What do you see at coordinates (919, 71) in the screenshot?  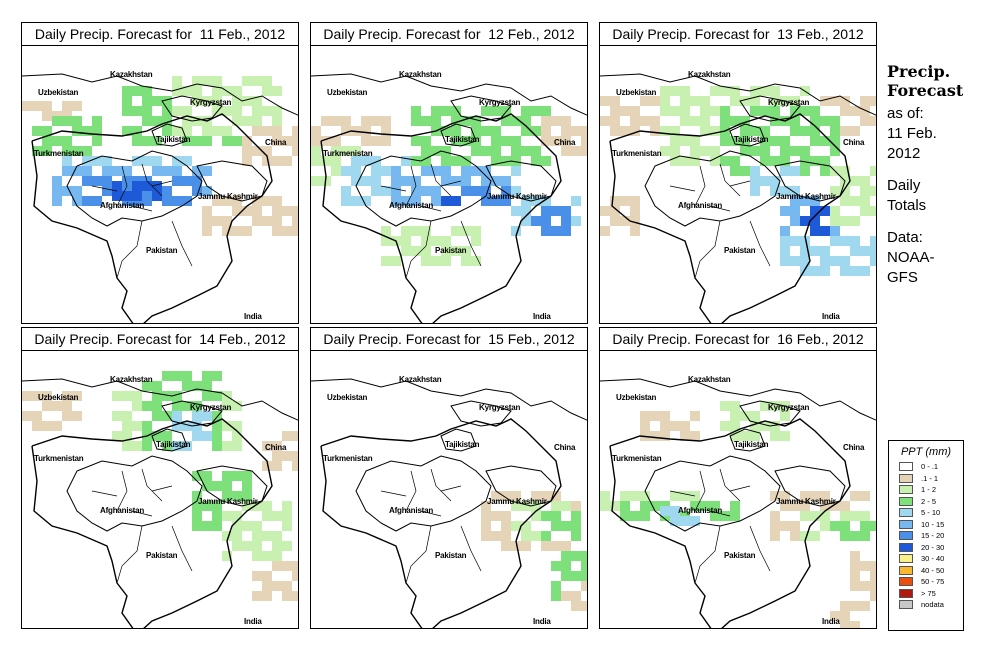 I see `side-title-line1: Precip.` at bounding box center [919, 71].